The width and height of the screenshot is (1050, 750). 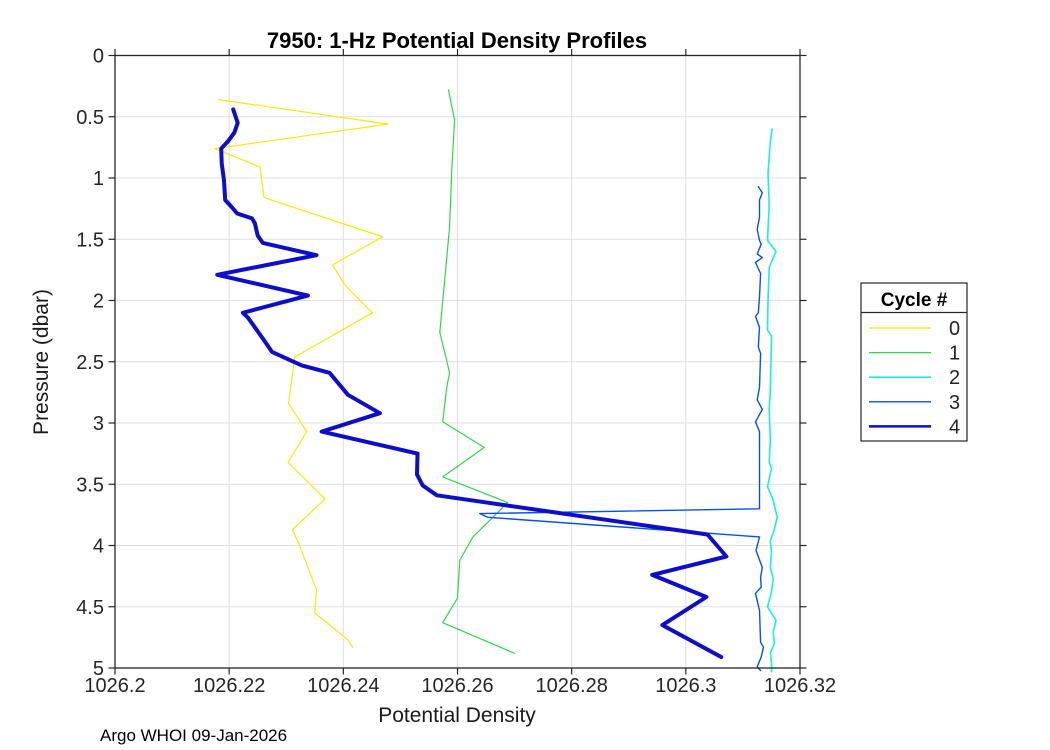 I want to click on legend-entries: 0 12 34, so click(x=914, y=378).